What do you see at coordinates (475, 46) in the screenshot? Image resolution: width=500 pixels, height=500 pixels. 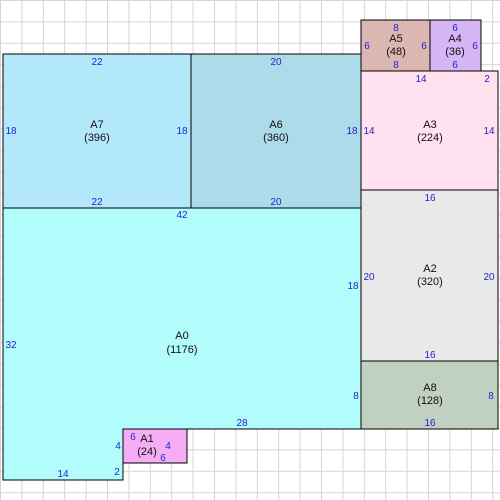 I see `dim-a4-right: 6` at bounding box center [475, 46].